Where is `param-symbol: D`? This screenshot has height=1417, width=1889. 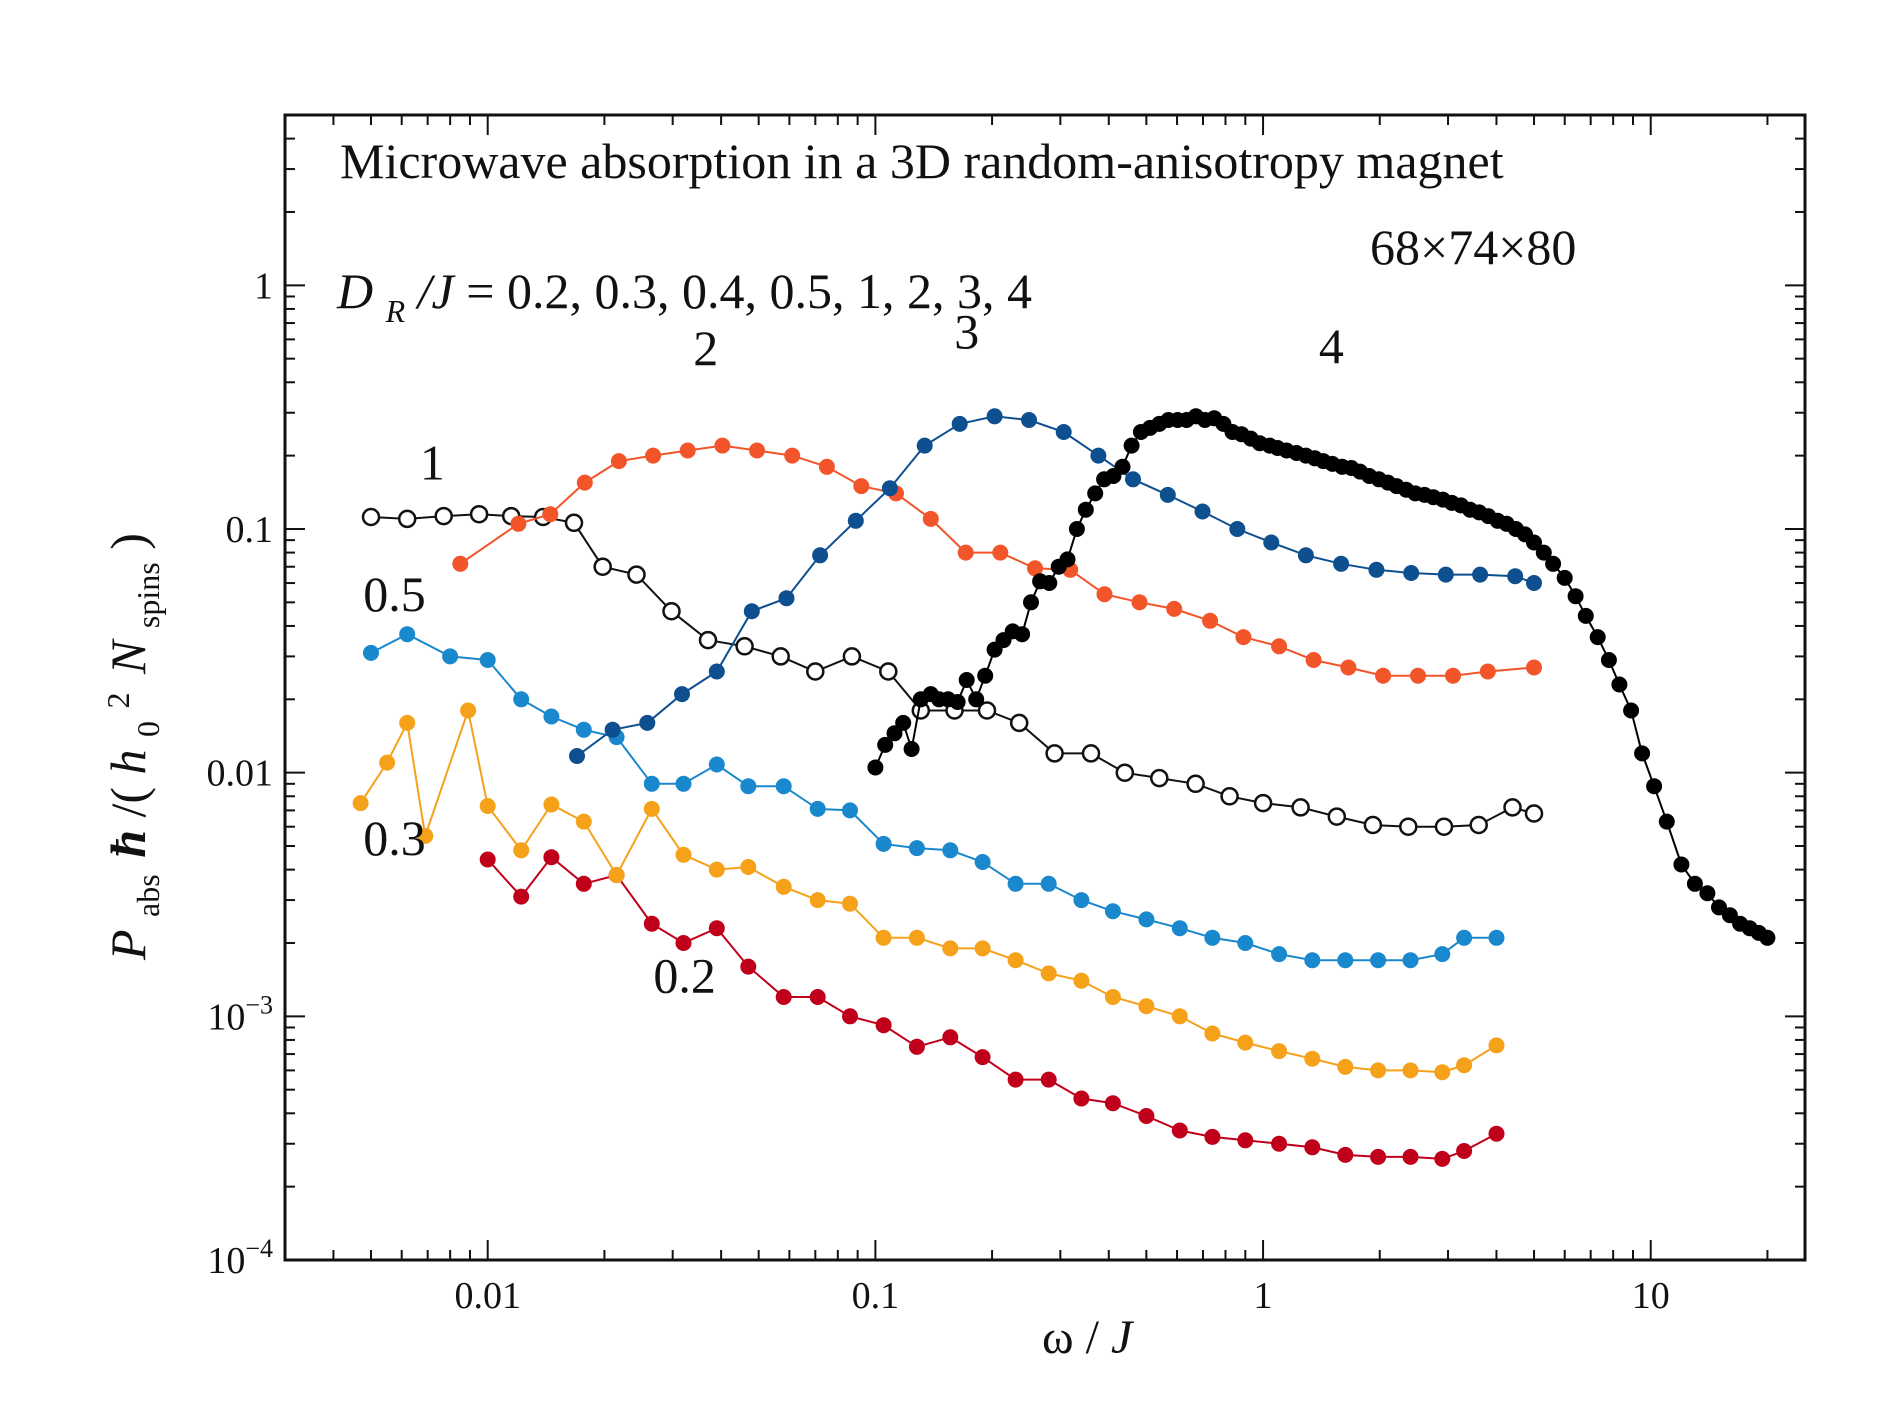
param-symbol: D is located at coordinates (354, 291).